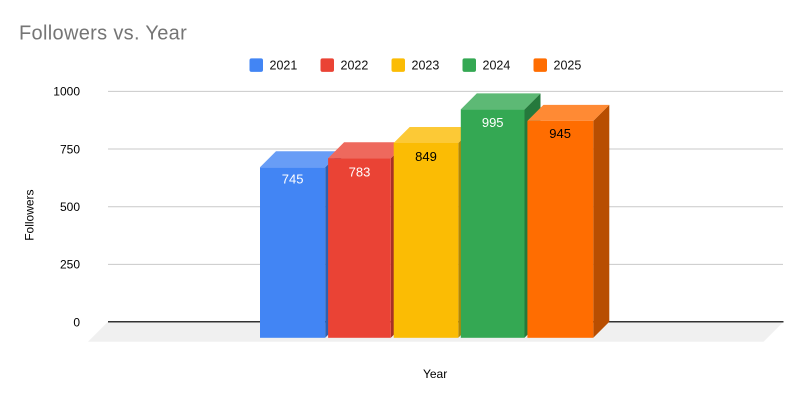 This screenshot has width=803, height=403. What do you see at coordinates (29, 214) in the screenshot?
I see `svg-text: Followers` at bounding box center [29, 214].